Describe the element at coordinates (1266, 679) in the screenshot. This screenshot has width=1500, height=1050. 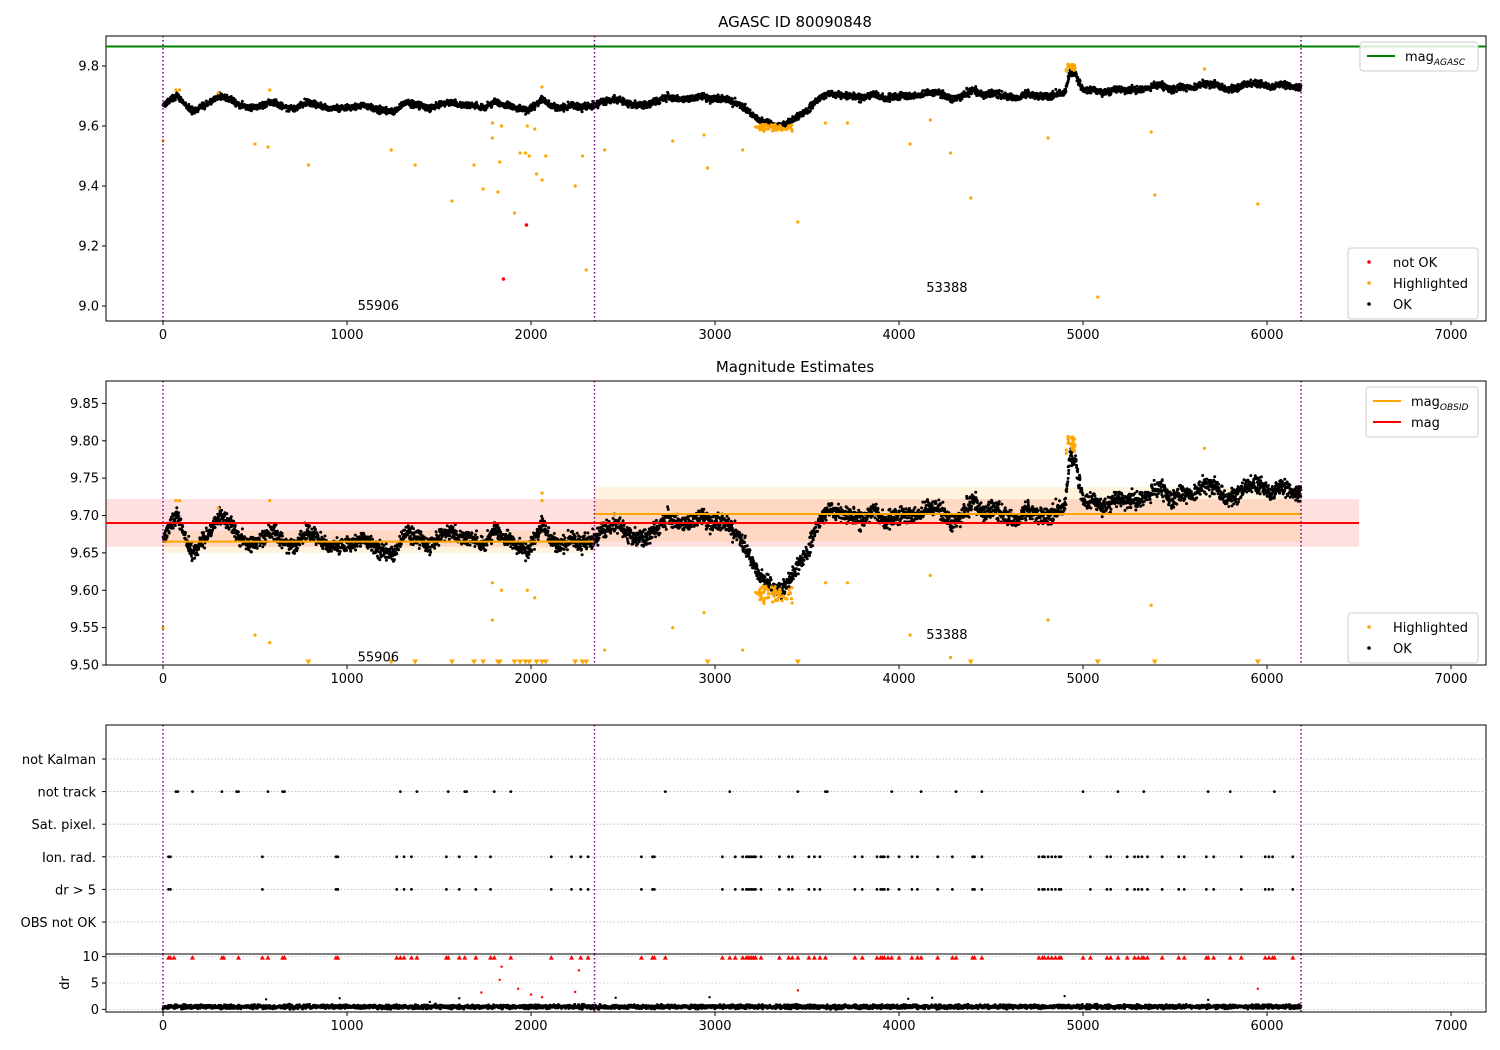
I see `x-tick-label: 6000` at that location.